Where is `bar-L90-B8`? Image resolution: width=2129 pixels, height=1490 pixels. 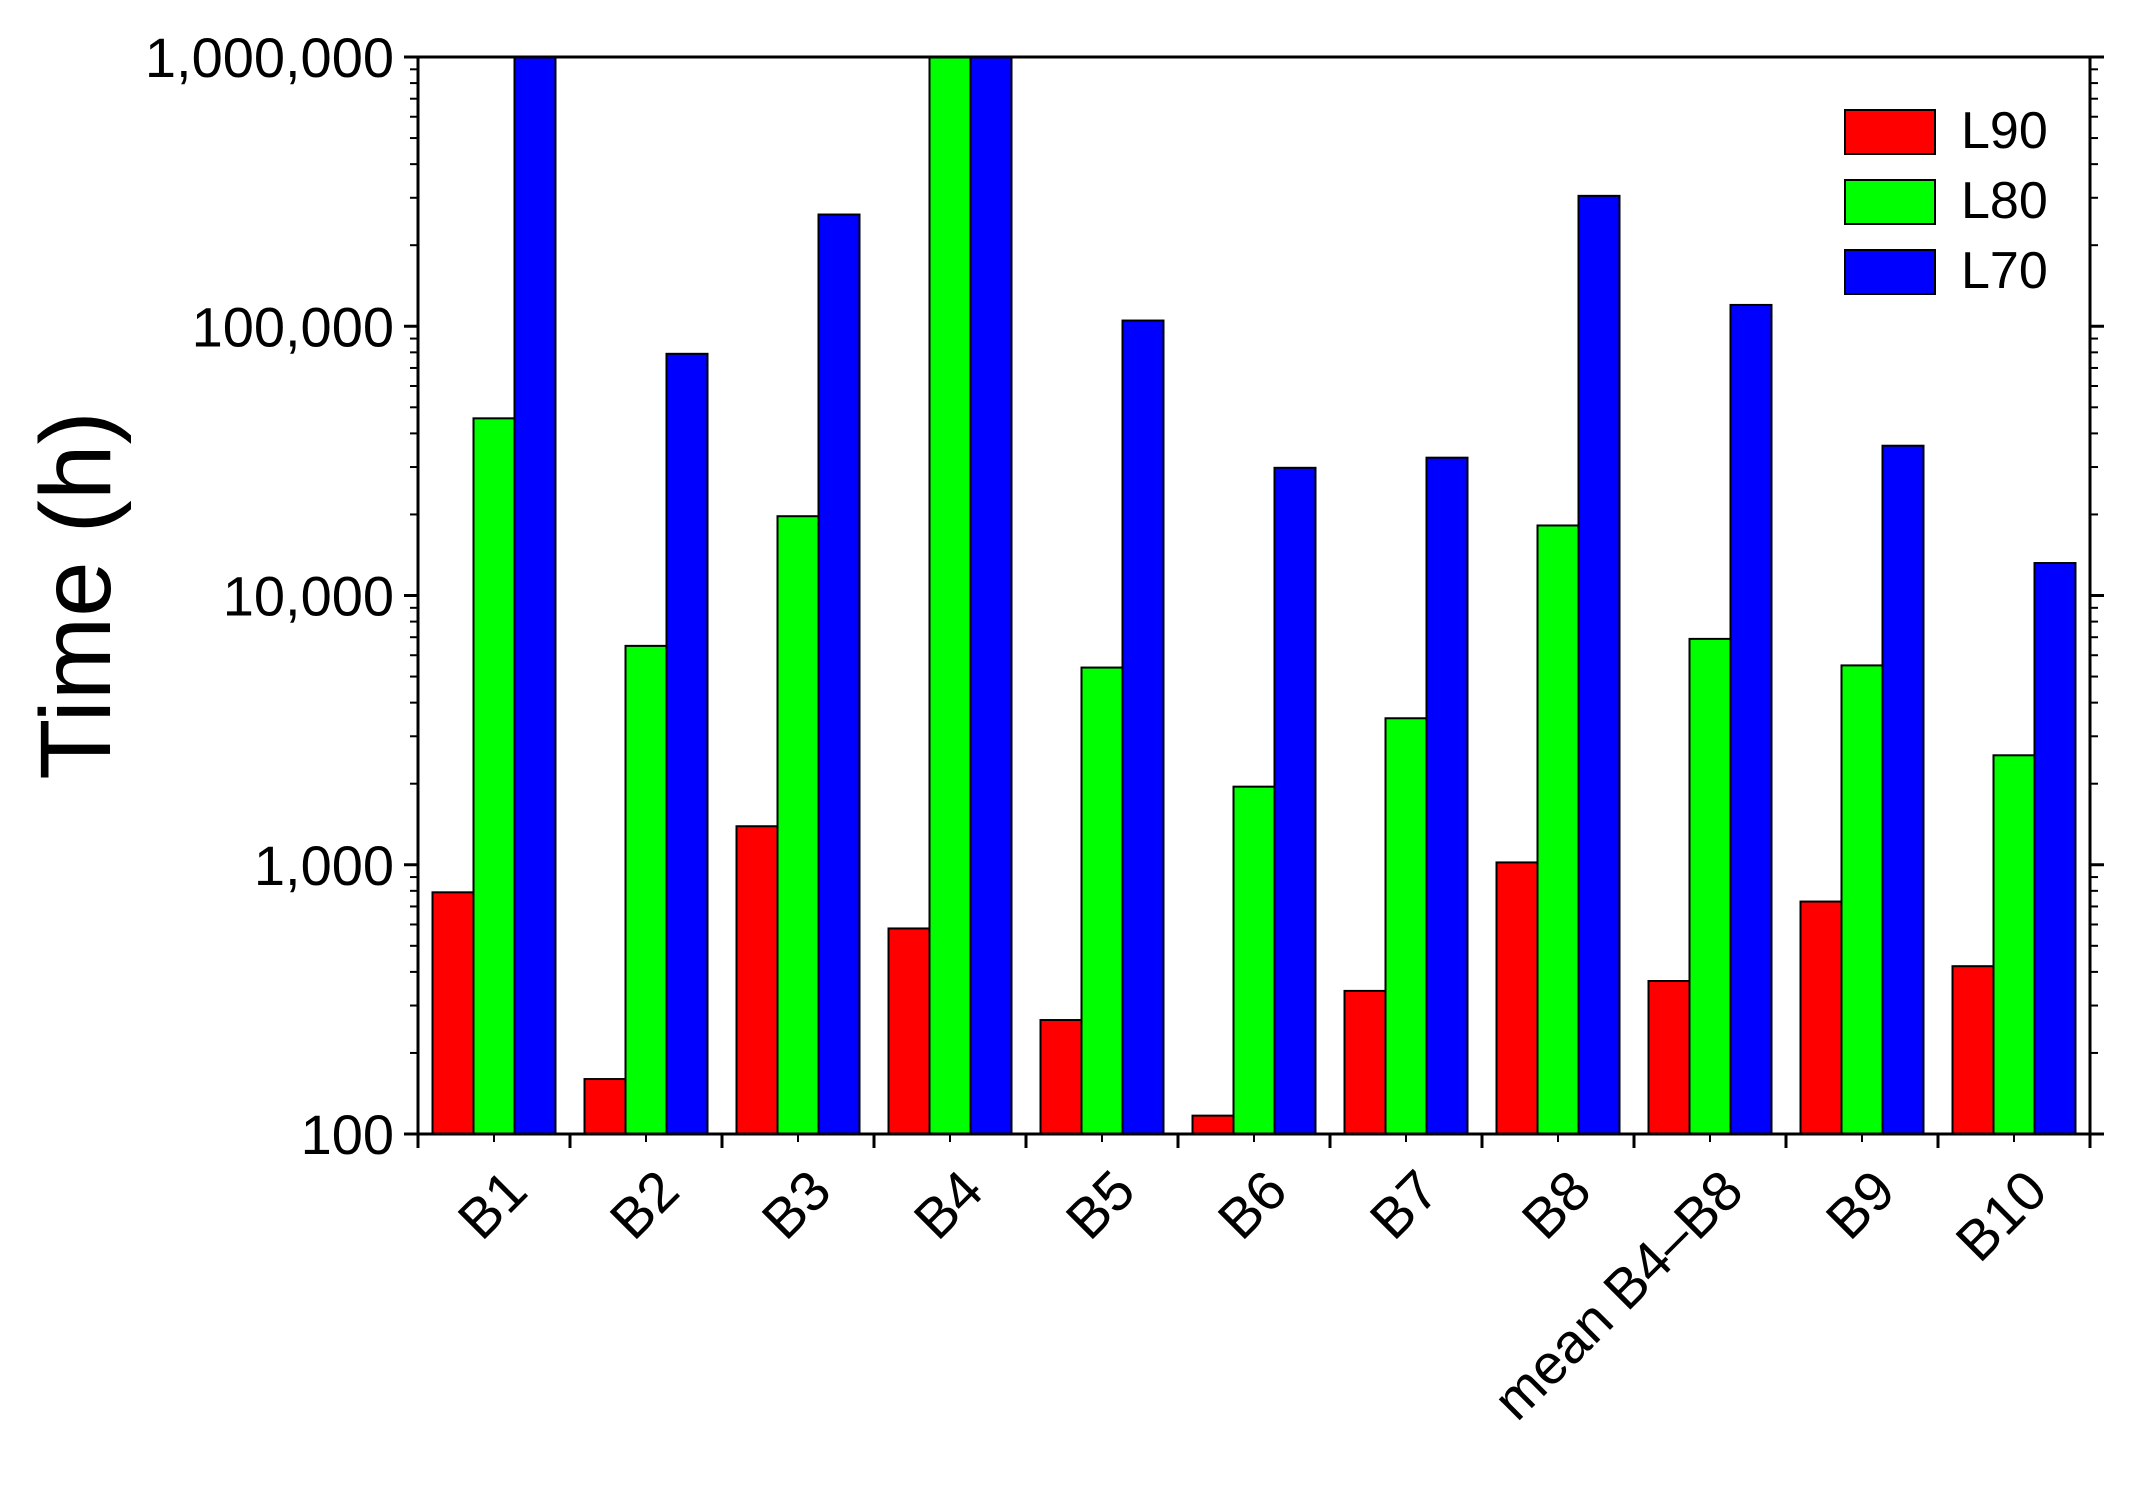 bar-L90-B8 is located at coordinates (1517, 998).